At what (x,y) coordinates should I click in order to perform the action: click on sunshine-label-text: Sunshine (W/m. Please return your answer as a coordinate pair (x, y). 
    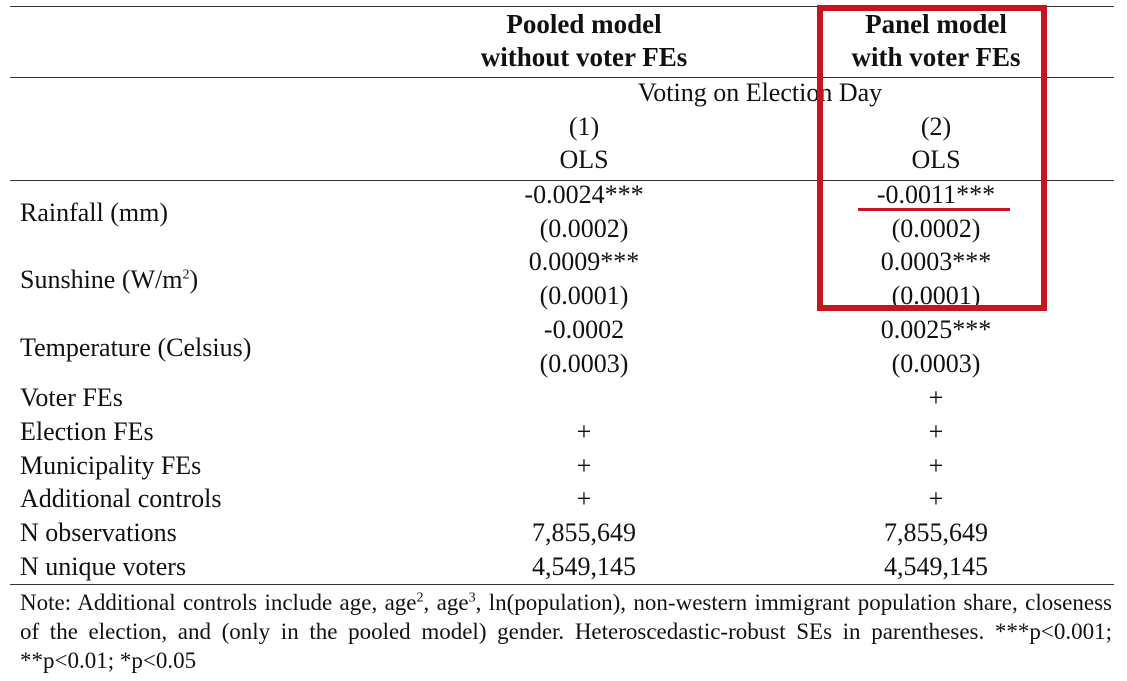
    Looking at the image, I should click on (101, 279).